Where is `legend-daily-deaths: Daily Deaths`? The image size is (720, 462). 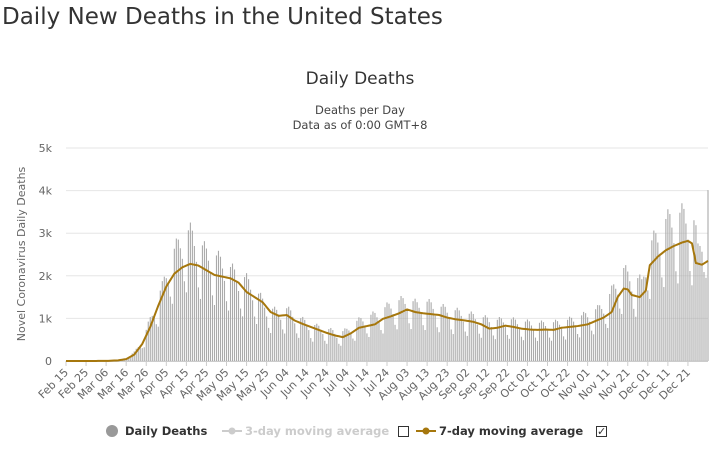
legend-daily-deaths: Daily Deaths is located at coordinates (156, 431).